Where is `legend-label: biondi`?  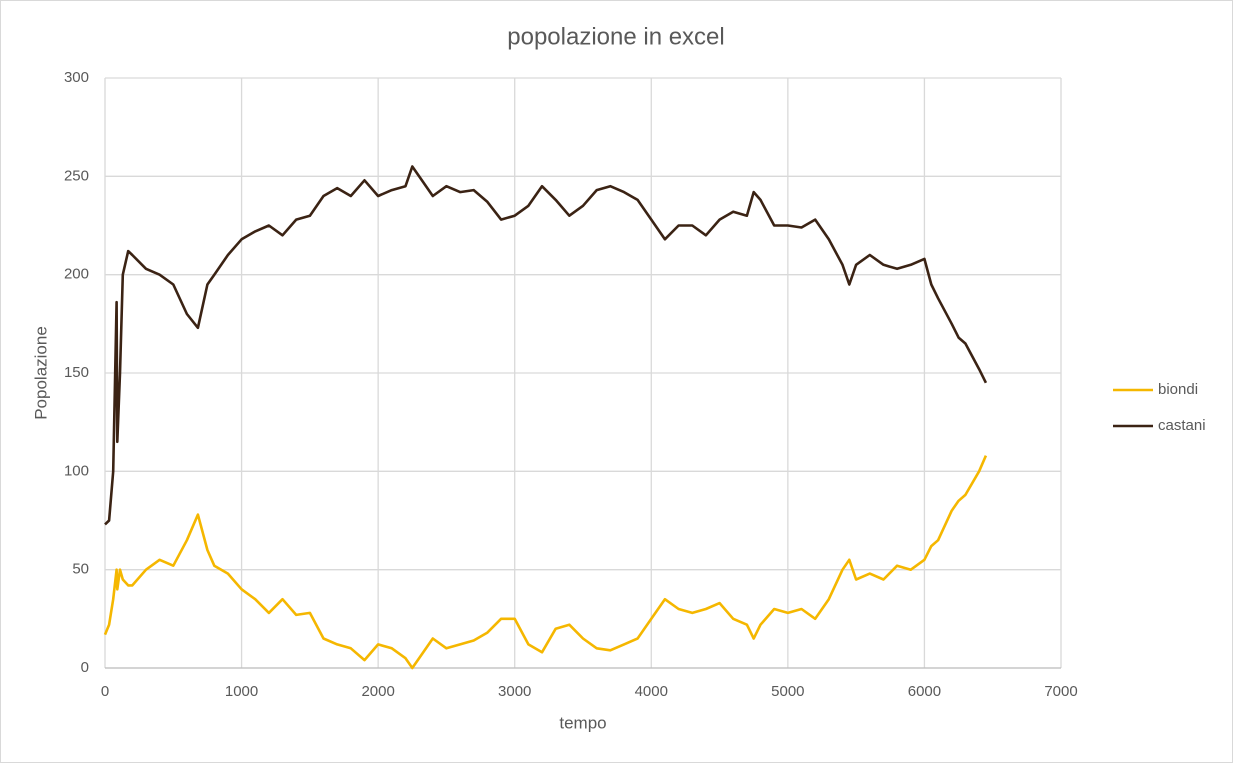 legend-label: biondi is located at coordinates (1178, 389).